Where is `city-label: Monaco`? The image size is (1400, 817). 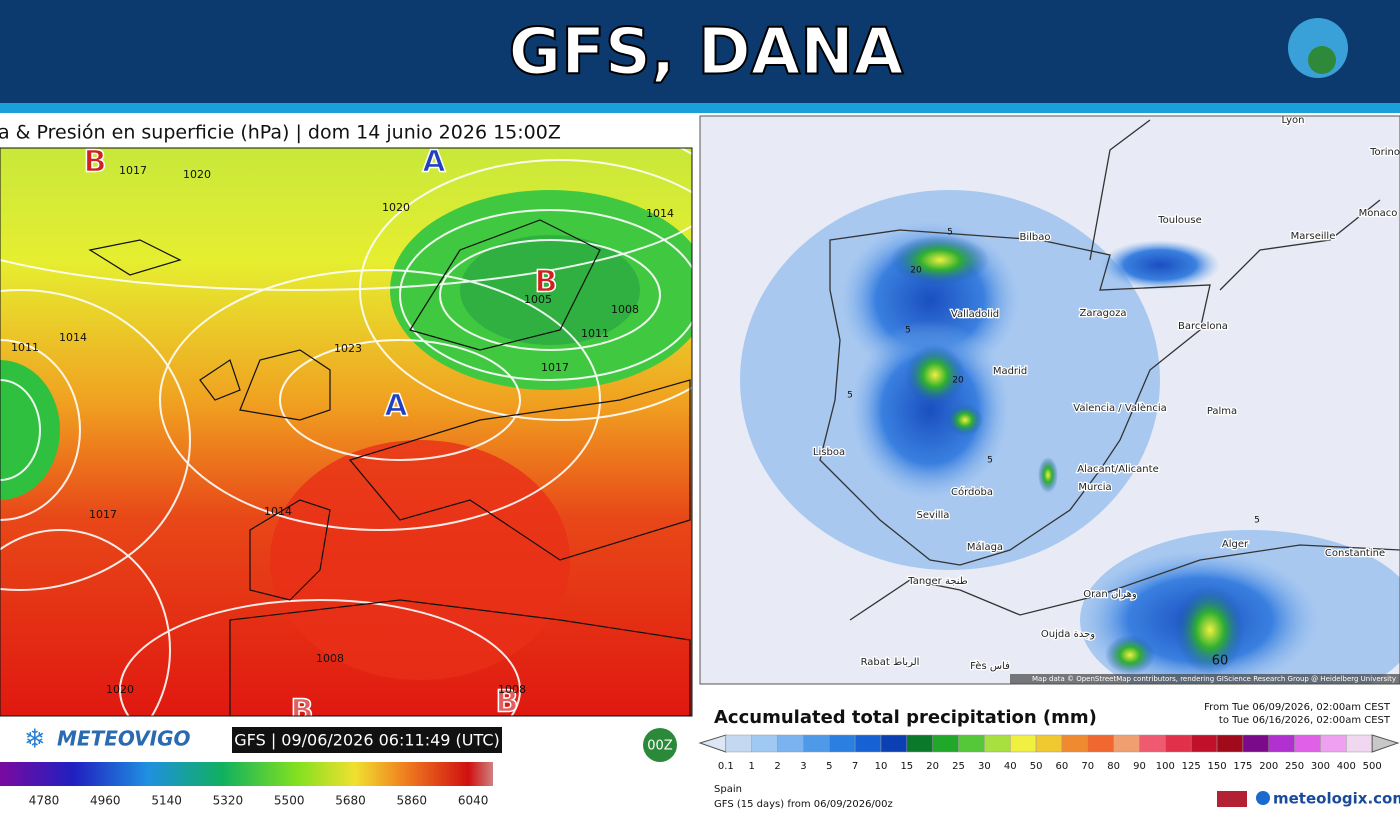
city-label: Monaco is located at coordinates (1378, 213).